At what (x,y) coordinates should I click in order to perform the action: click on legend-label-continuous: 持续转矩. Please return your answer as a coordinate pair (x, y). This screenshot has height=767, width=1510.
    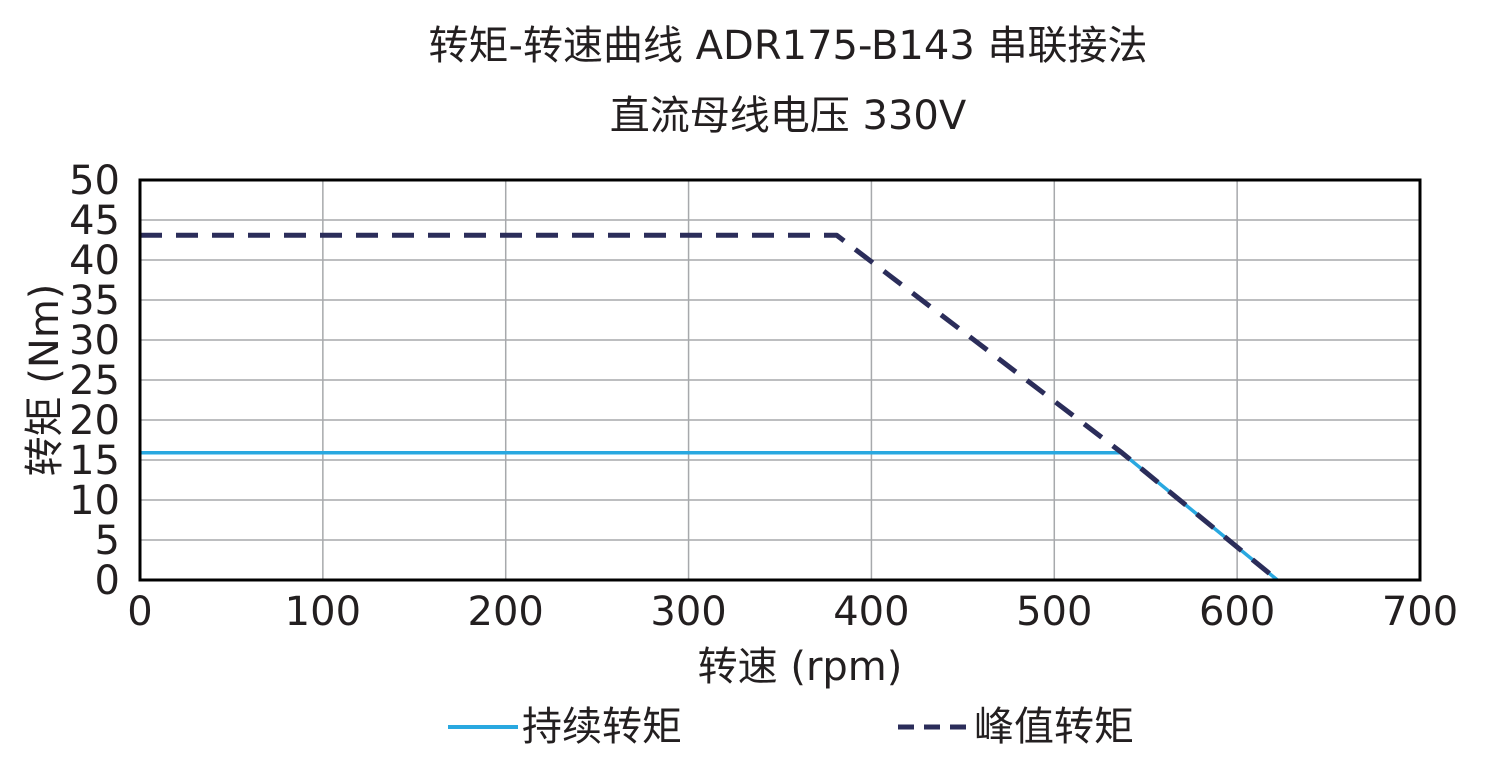
    Looking at the image, I should click on (602, 727).